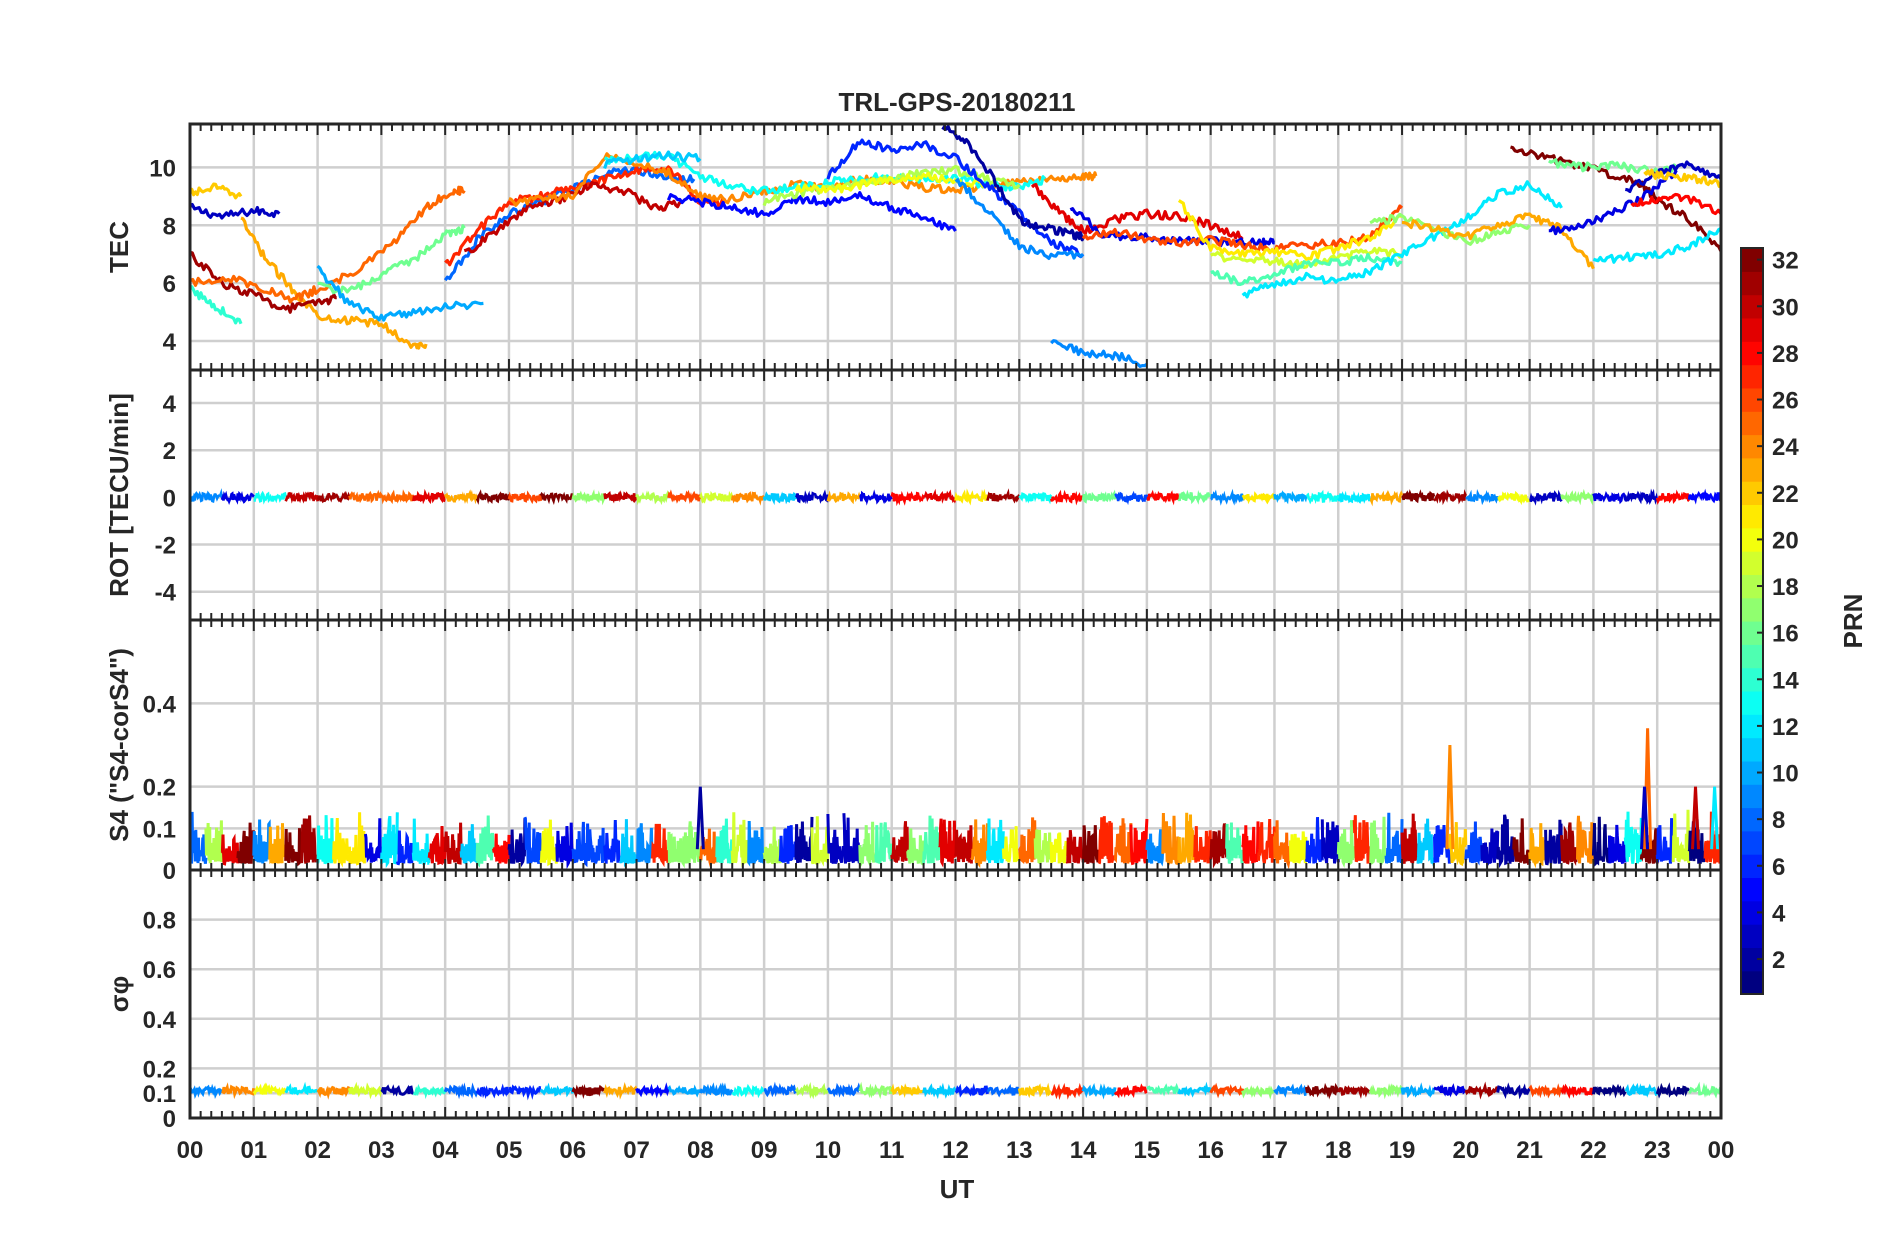 The height and width of the screenshot is (1236, 1902). What do you see at coordinates (159, 921) in the screenshot?
I see `y-tick-label: 0.8` at bounding box center [159, 921].